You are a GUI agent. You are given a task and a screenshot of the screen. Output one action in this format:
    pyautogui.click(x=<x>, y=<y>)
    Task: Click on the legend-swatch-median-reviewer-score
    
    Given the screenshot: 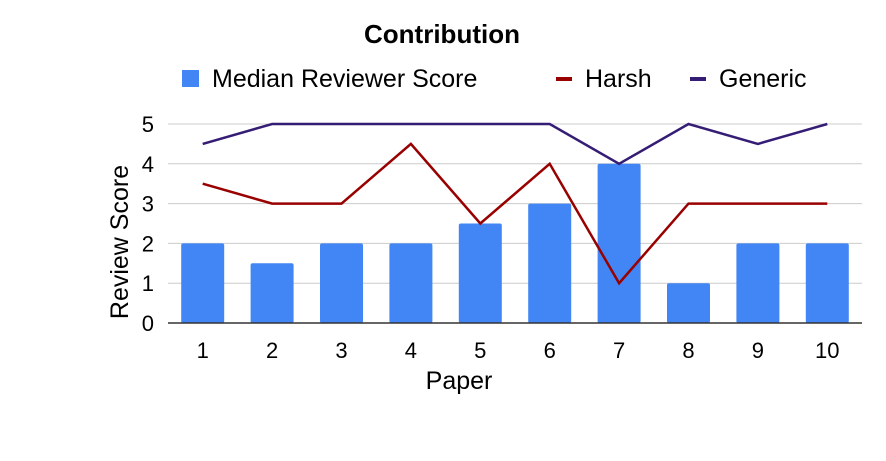 What is the action you would take?
    pyautogui.click(x=190, y=78)
    